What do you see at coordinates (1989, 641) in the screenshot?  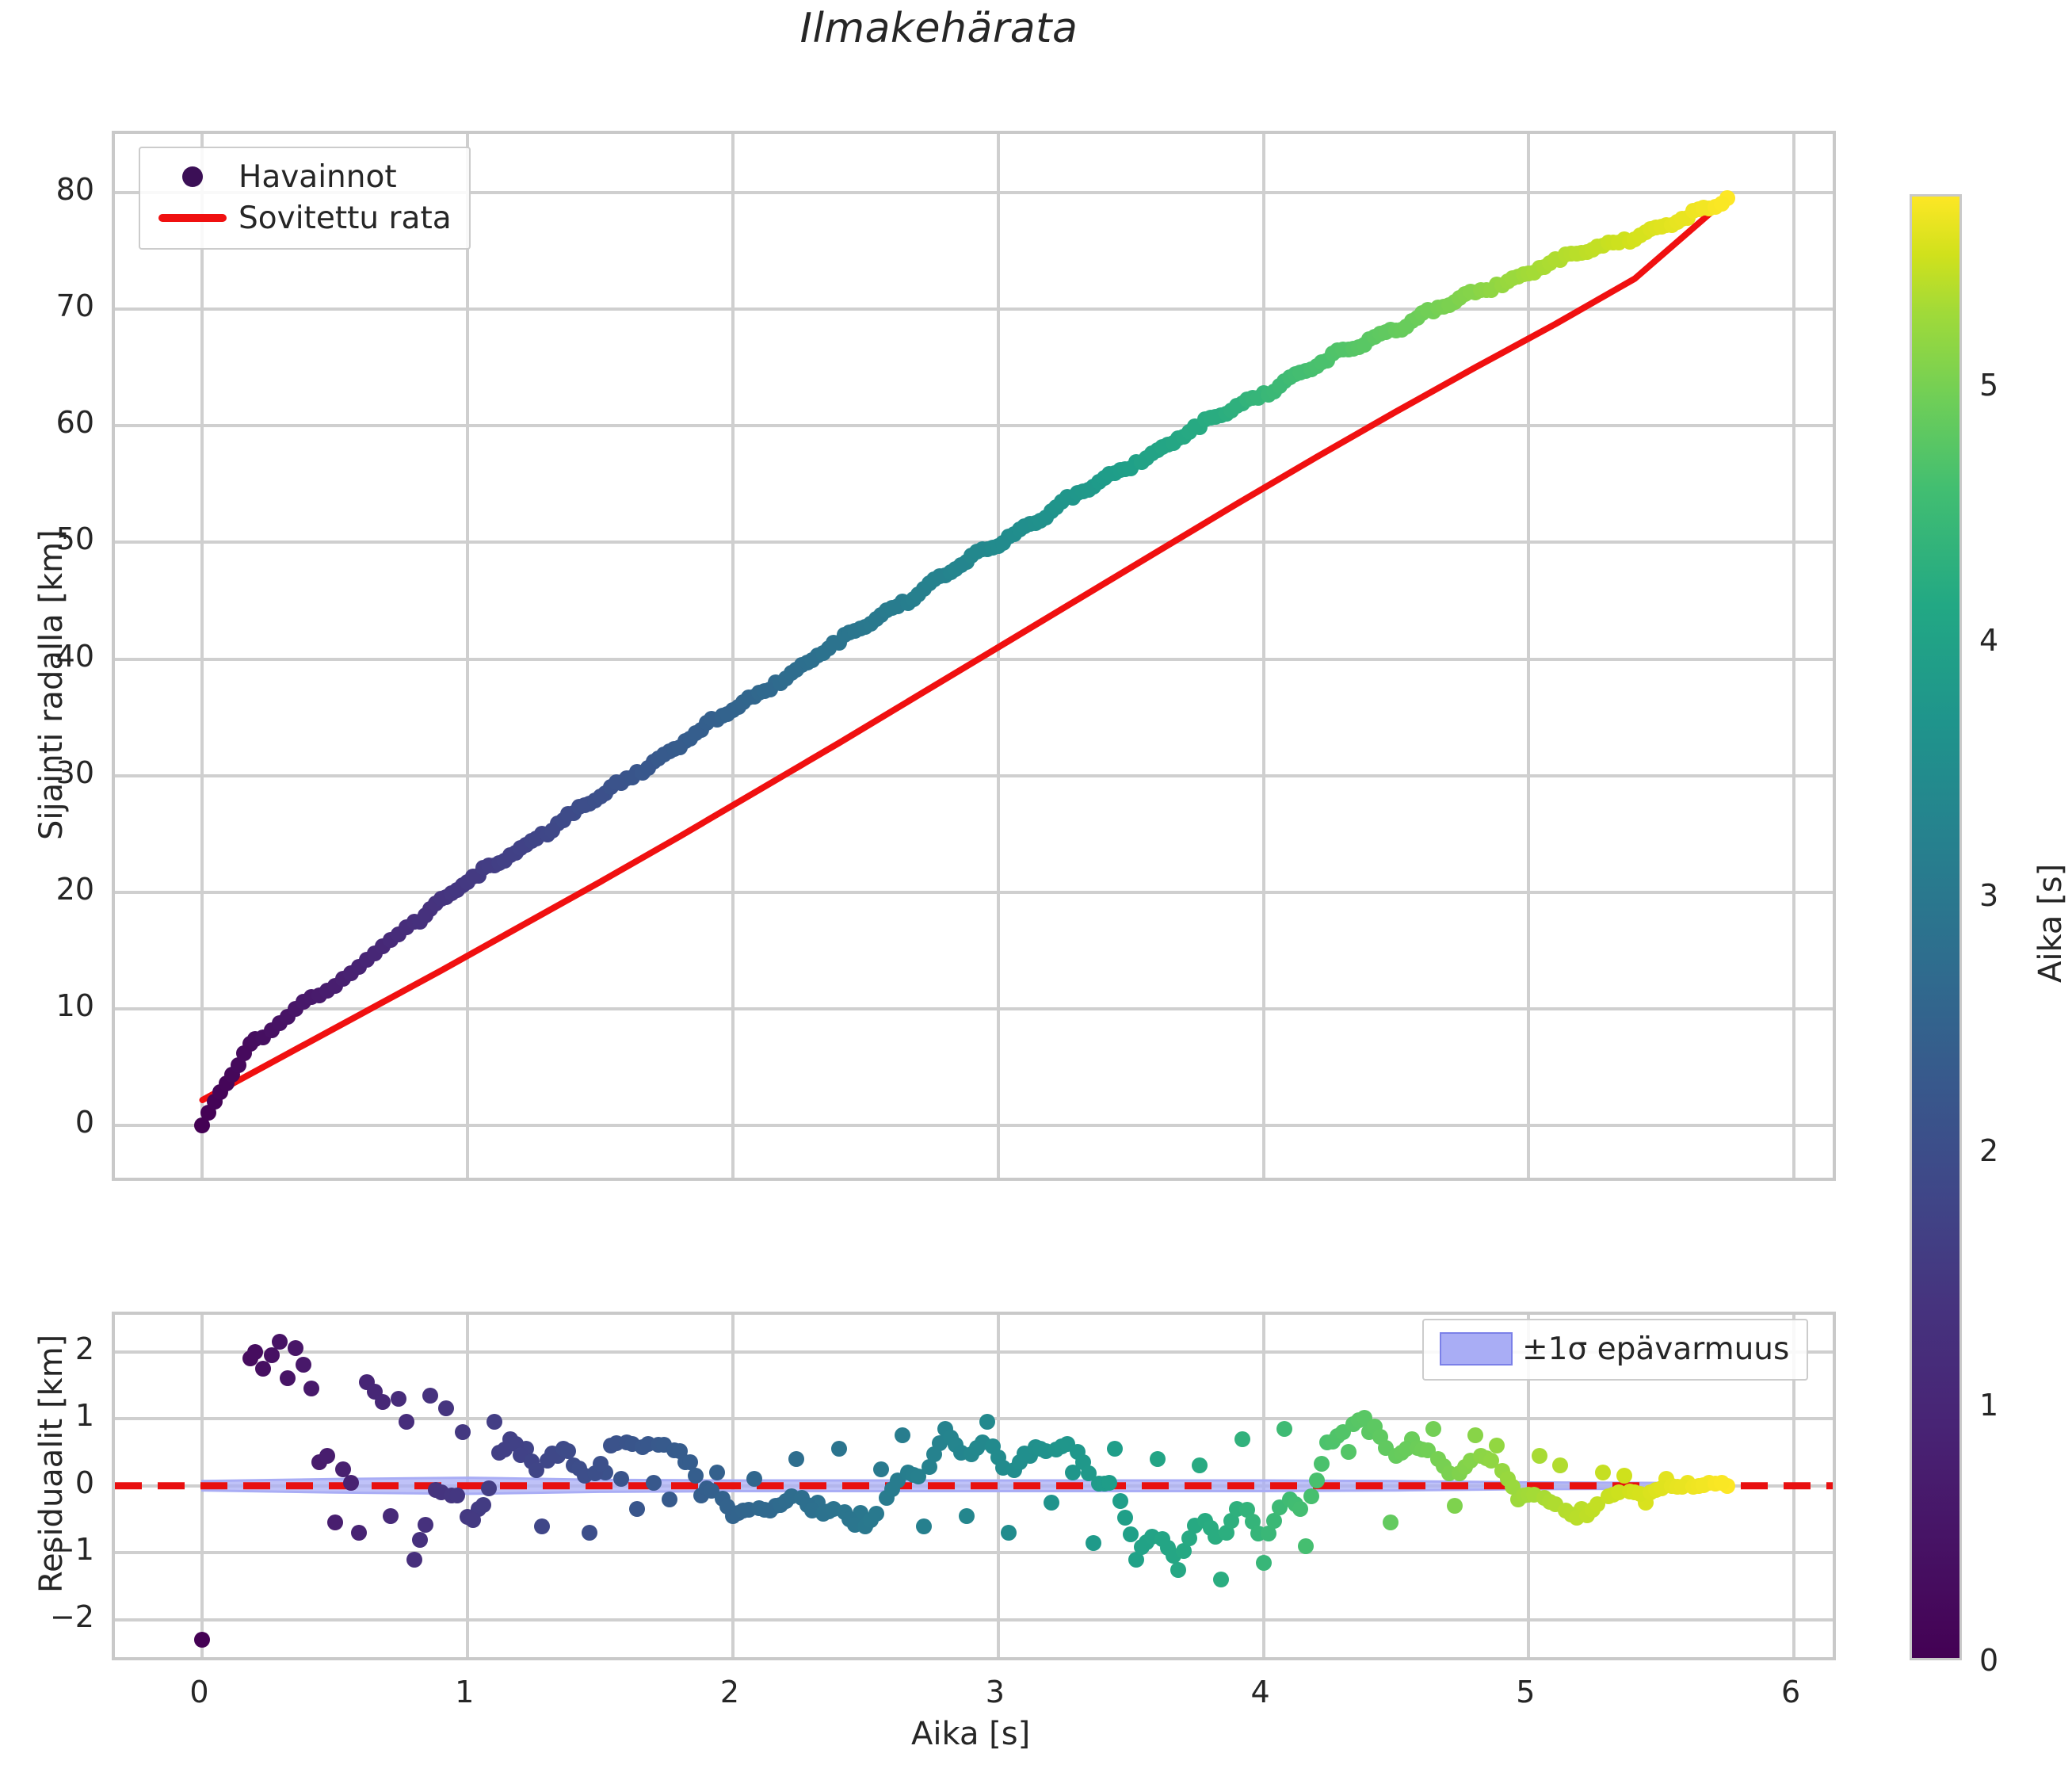 I see `colorbar-tick-label: 4` at bounding box center [1989, 641].